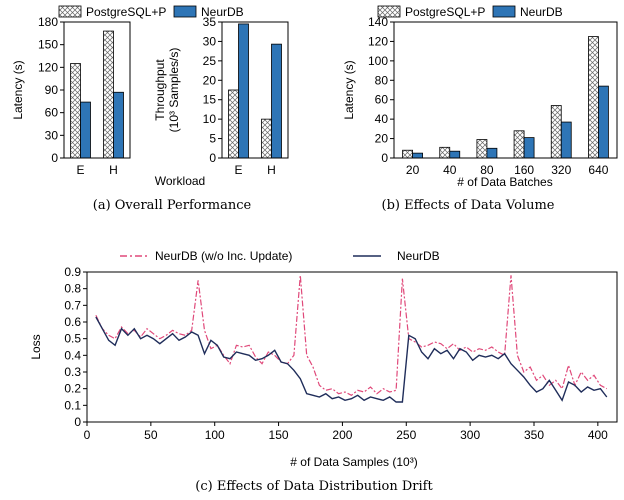 This screenshot has width=624, height=500. Describe the element at coordinates (72, 405) in the screenshot. I see `y-tick-label: 0.1` at that location.